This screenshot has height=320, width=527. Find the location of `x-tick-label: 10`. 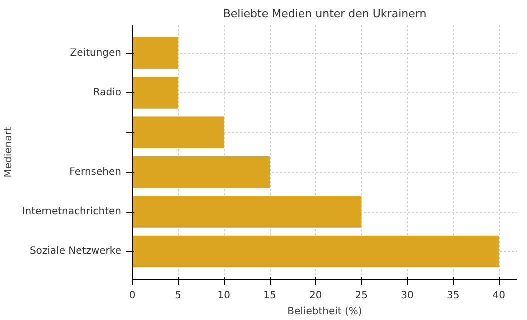

x-tick-label: 10 is located at coordinates (224, 296).